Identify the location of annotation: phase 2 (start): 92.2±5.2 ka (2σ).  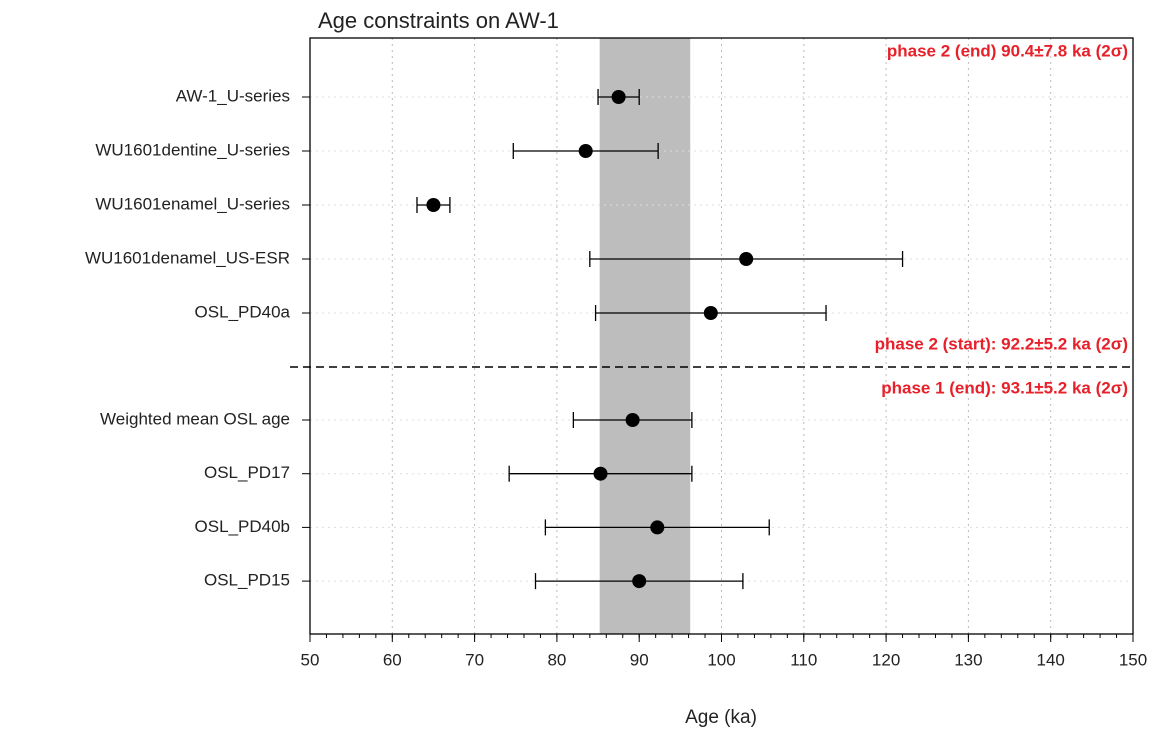
(1001, 343).